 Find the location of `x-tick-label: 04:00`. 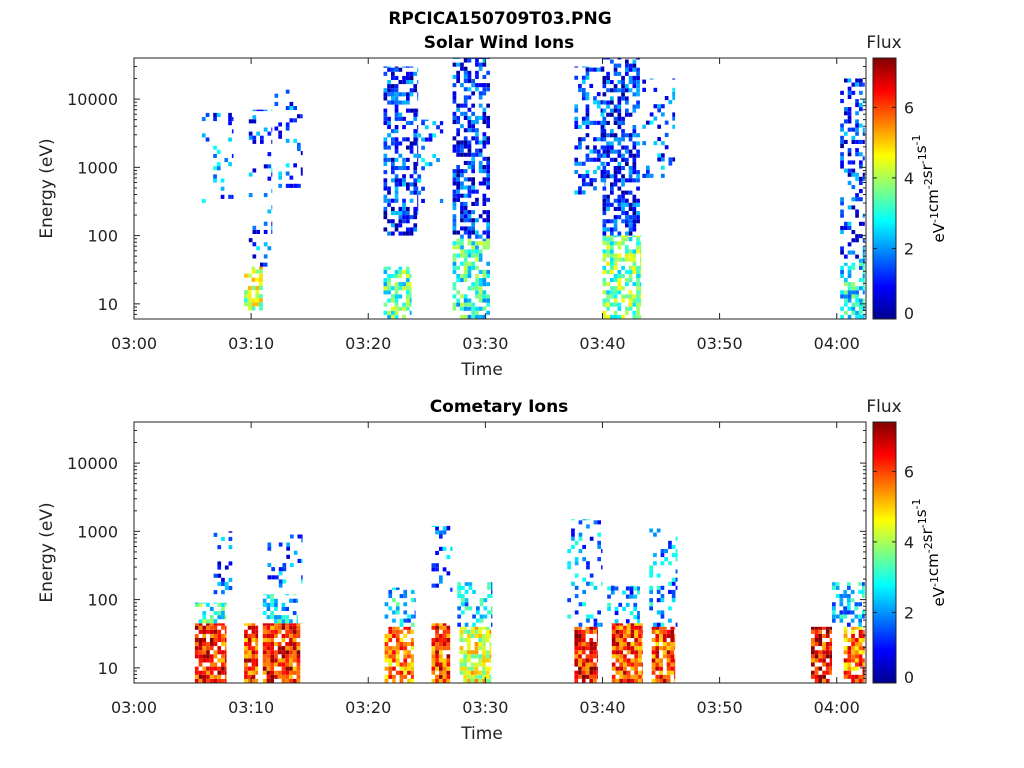

x-tick-label: 04:00 is located at coordinates (837, 707).